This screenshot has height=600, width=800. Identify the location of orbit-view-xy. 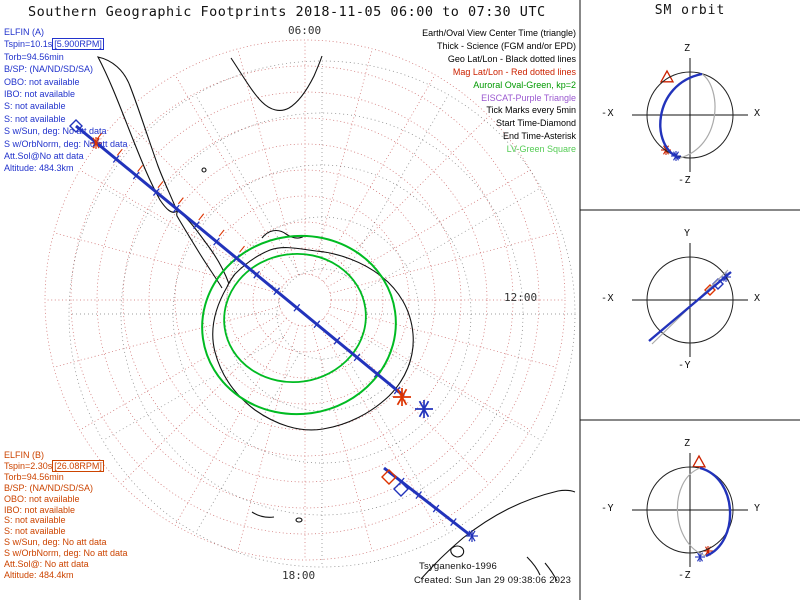
(690, 300).